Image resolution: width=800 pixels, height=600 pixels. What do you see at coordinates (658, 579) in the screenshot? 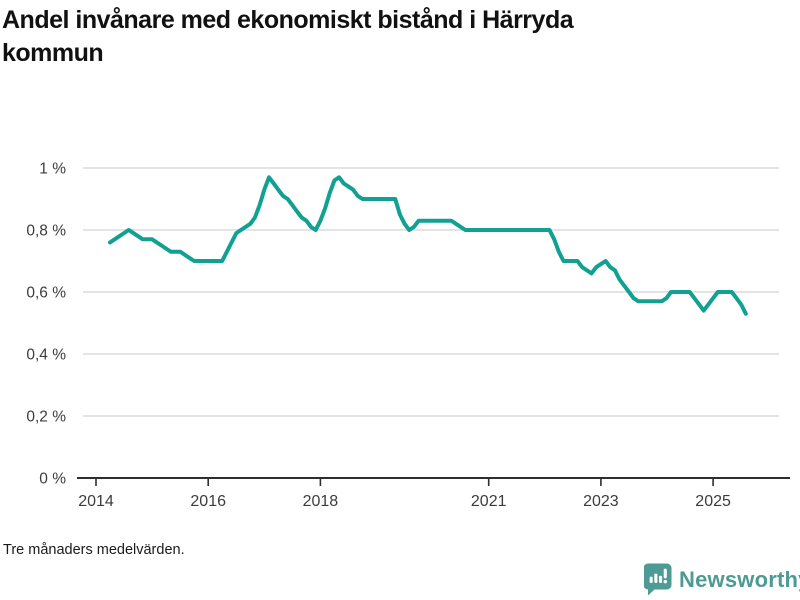
I see `newsworthy-icon` at bounding box center [658, 579].